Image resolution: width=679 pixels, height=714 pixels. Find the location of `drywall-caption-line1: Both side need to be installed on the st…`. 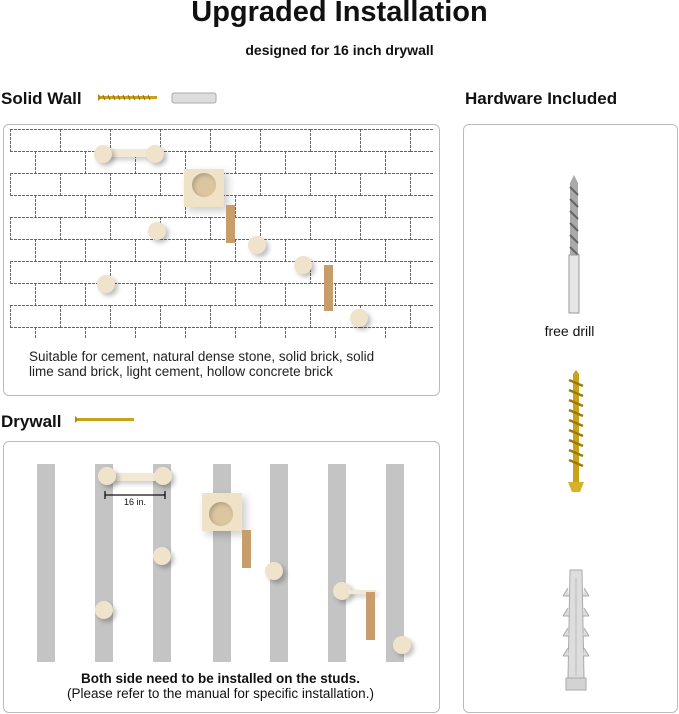

drywall-caption-line1: Both side need to be installed on the st… is located at coordinates (220, 678).